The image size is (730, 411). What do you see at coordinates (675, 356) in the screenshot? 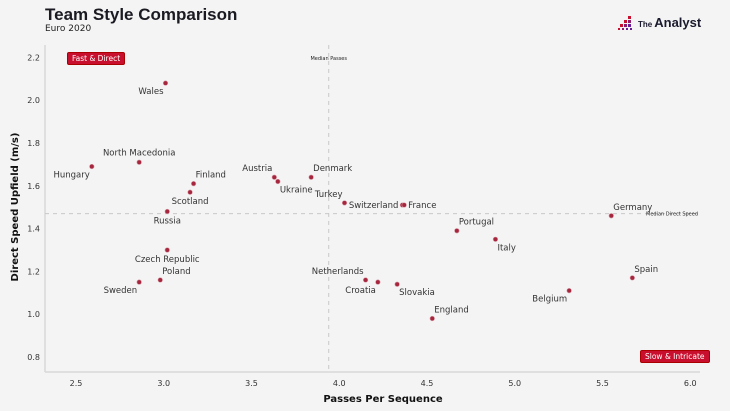
I see `quadrant-label-slow-intricate: Slow & Intricate` at bounding box center [675, 356].